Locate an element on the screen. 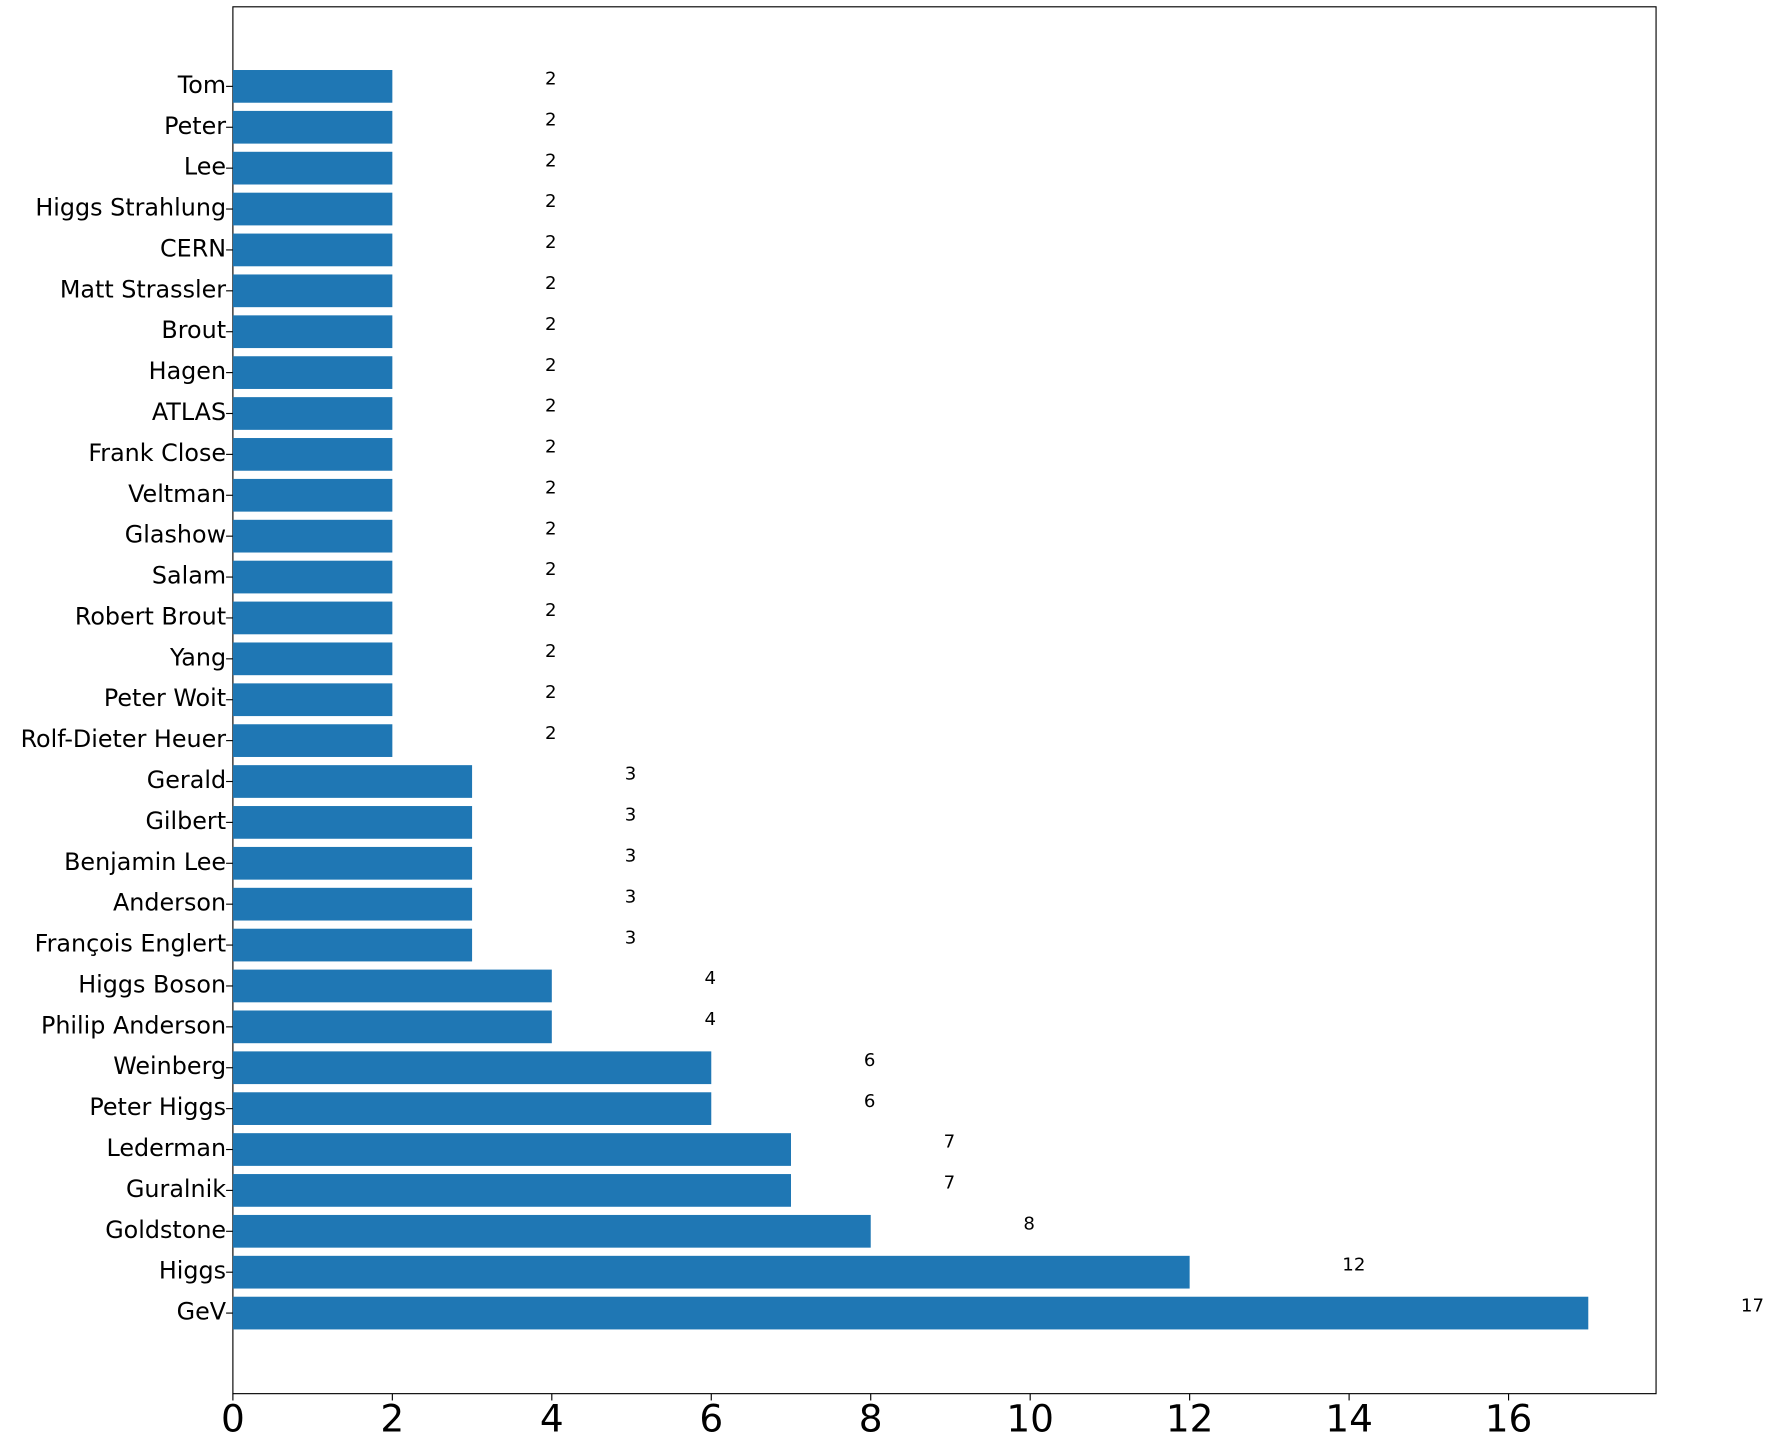  y-tick-label: Veltman is located at coordinates (177, 494).